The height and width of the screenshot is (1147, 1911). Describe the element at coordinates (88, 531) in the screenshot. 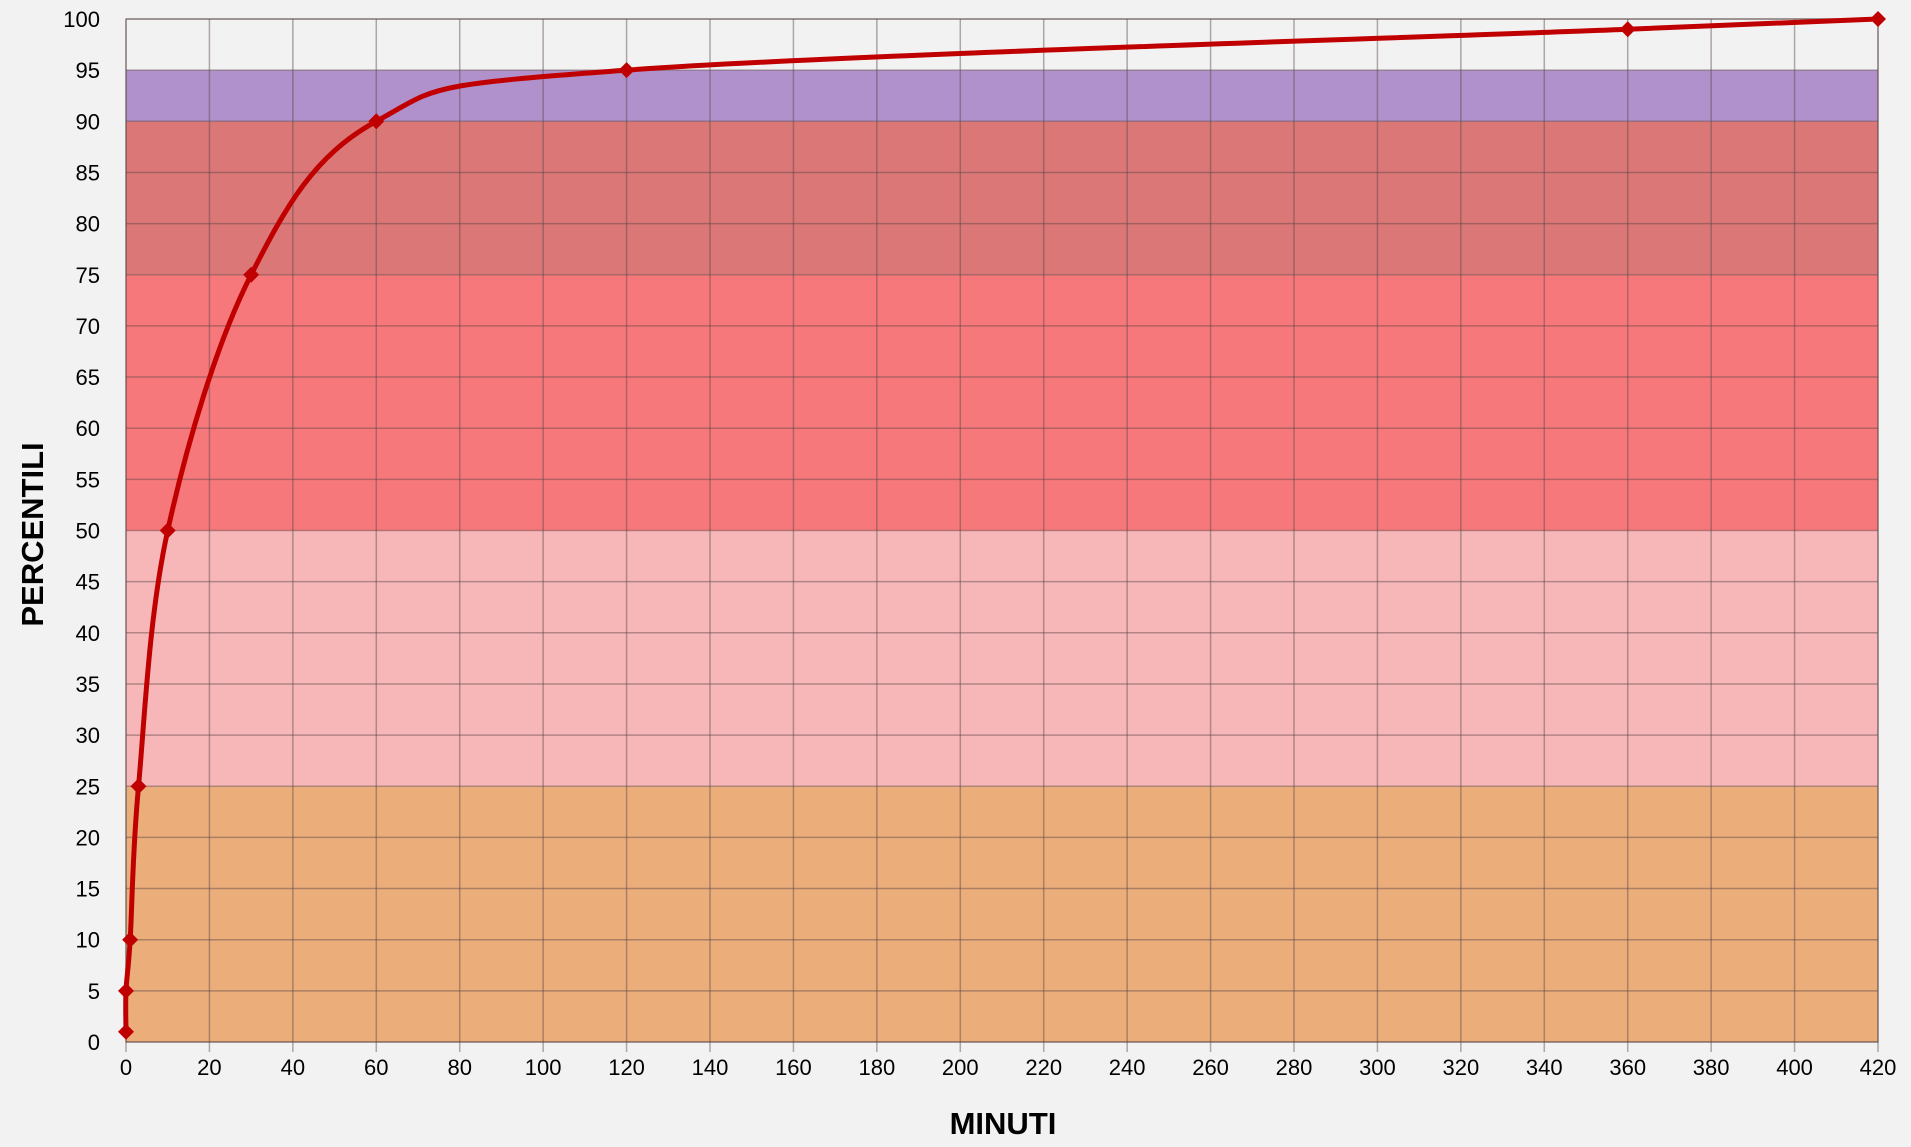

I see `y-tick-label: 50` at that location.